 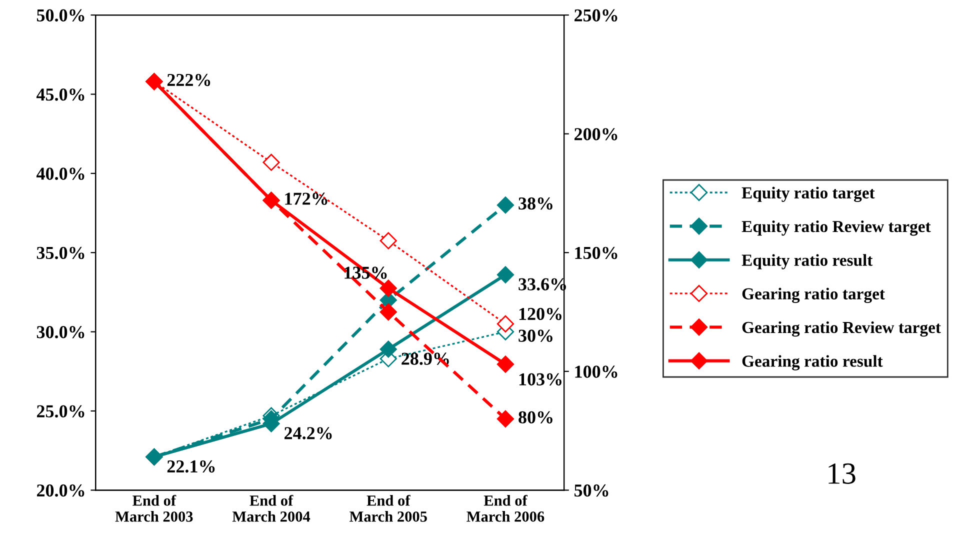 I want to click on legend-label: Equity ratio Review target, so click(x=836, y=228).